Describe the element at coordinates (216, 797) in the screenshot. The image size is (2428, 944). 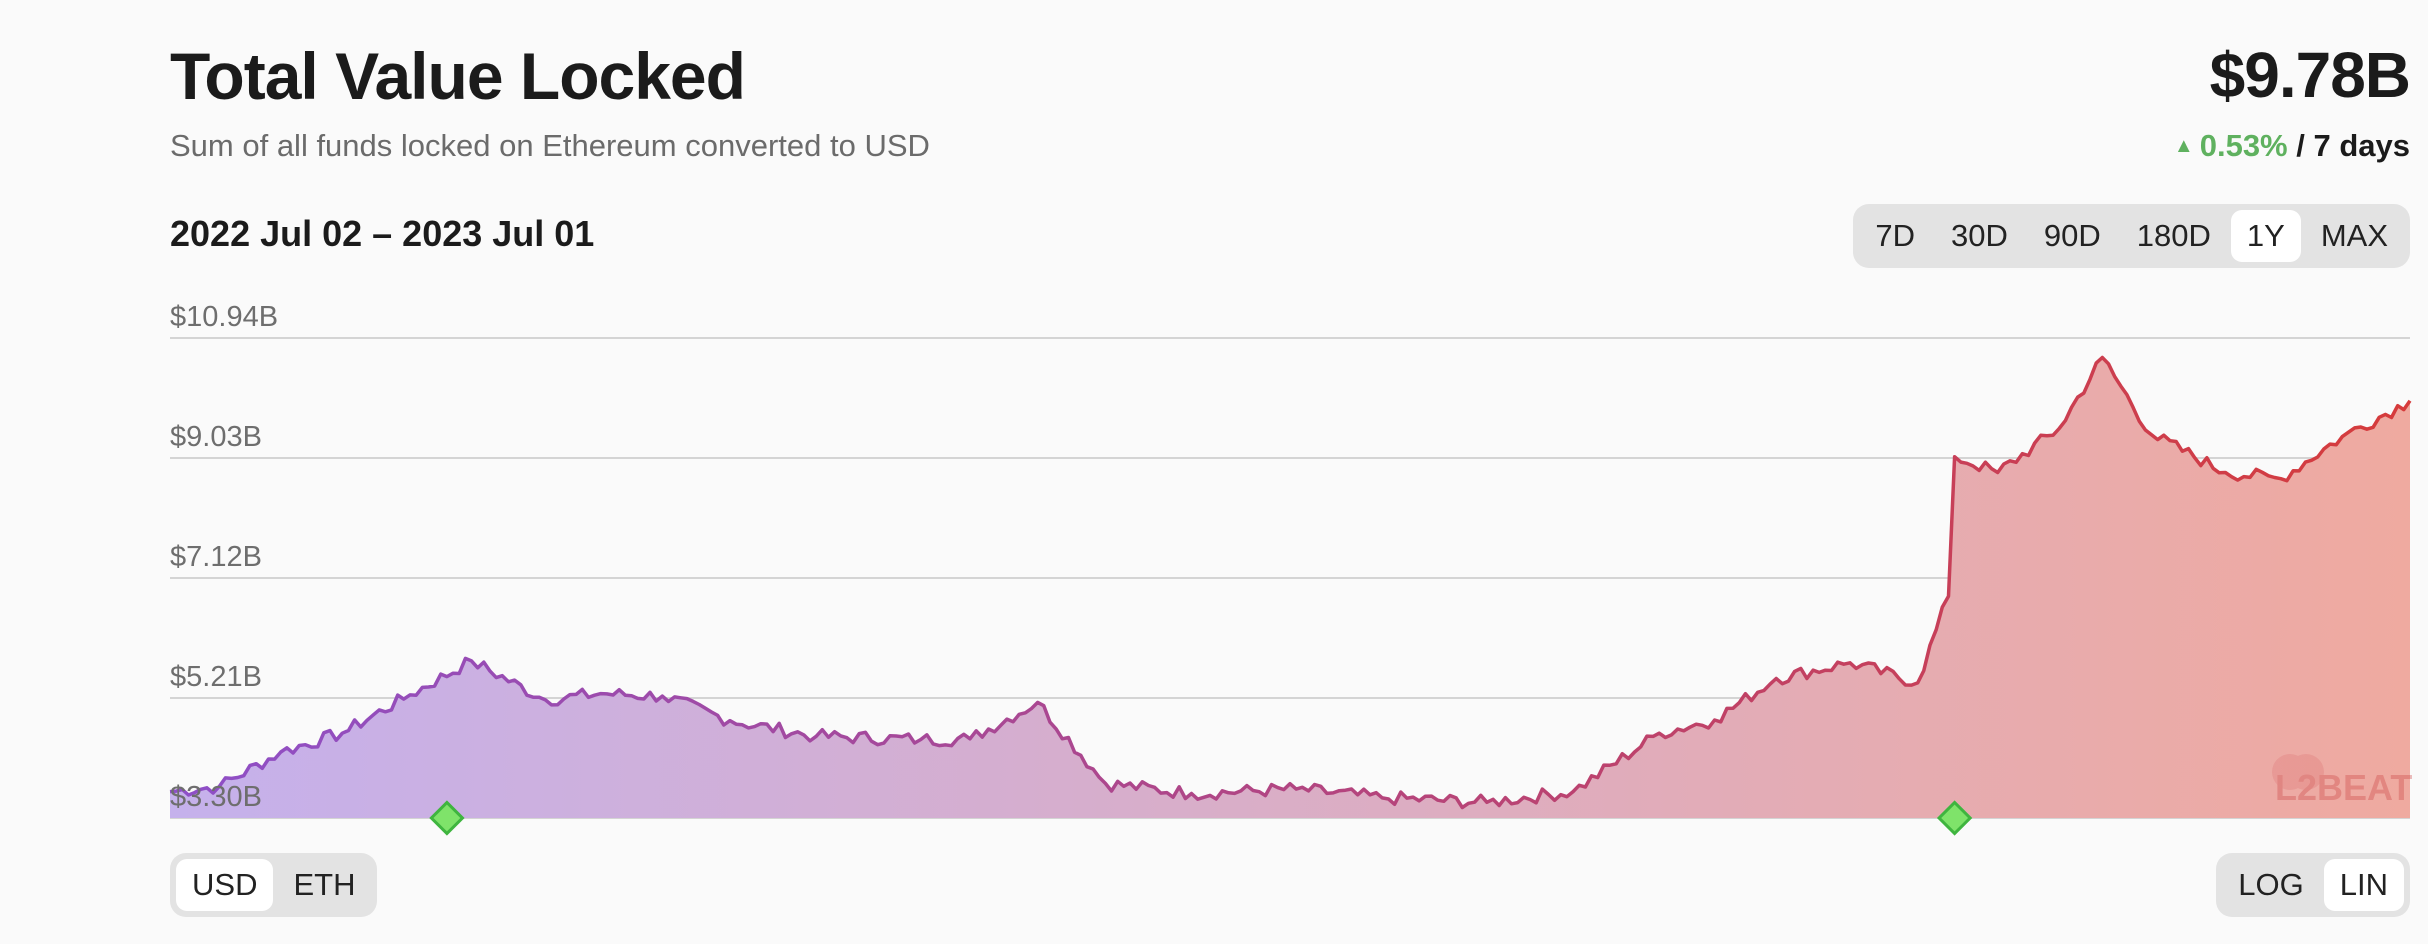
I see `y-tick-label: $3.30B` at that location.